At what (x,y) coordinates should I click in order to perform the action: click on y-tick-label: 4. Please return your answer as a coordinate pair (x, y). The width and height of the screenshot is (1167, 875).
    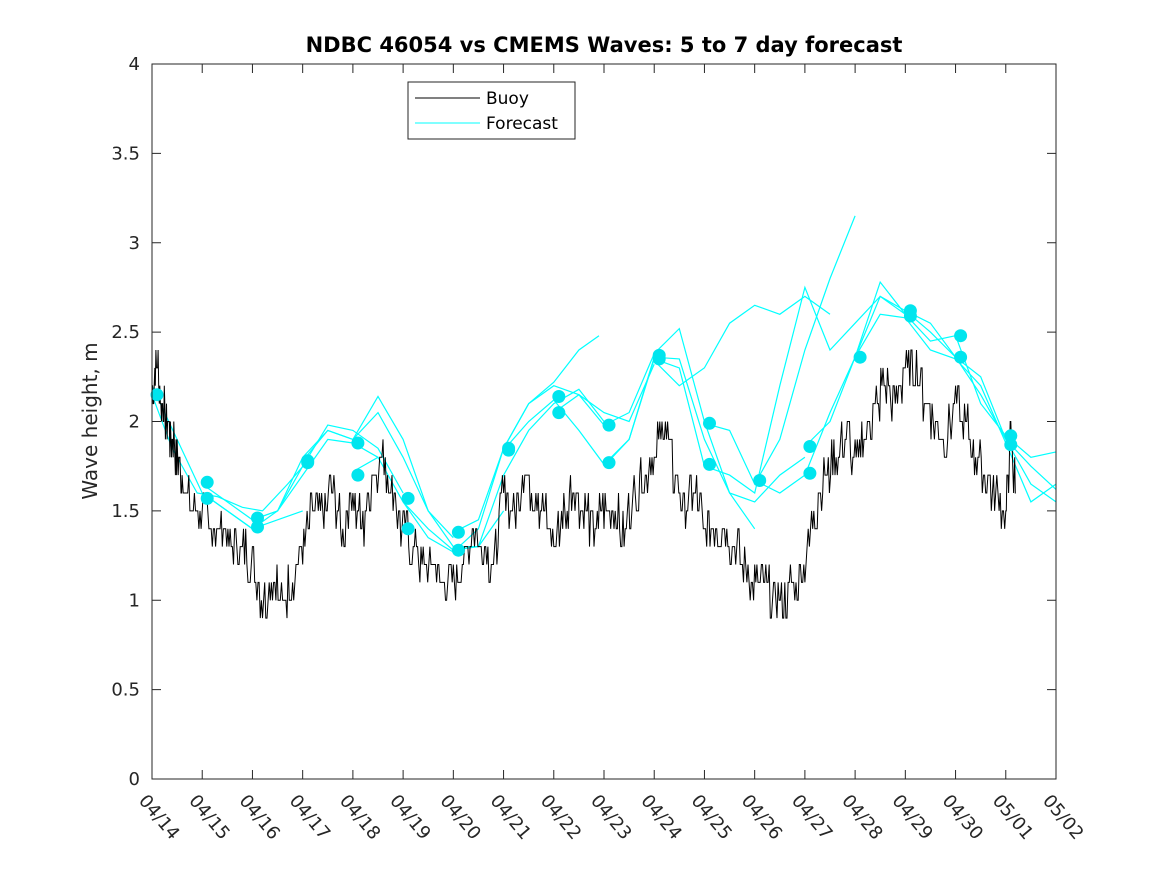
    Looking at the image, I should click on (134, 64).